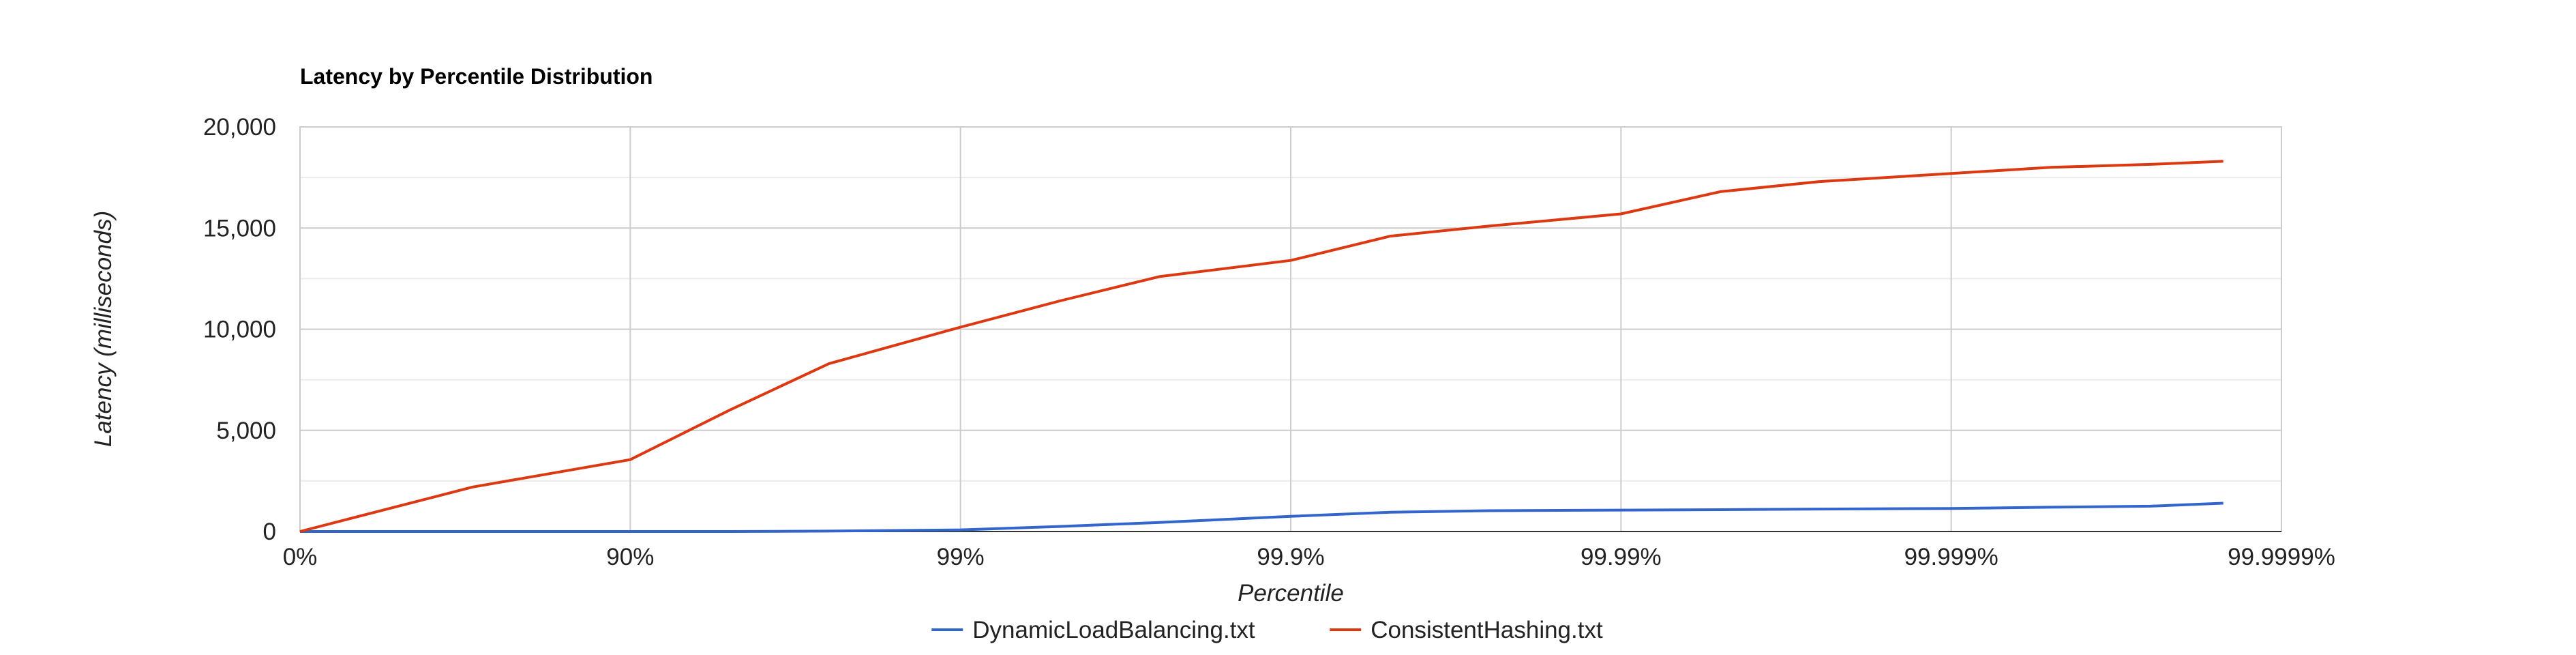 This screenshot has width=2576, height=655. I want to click on x-tick-label: 99.9999%, so click(2281, 557).